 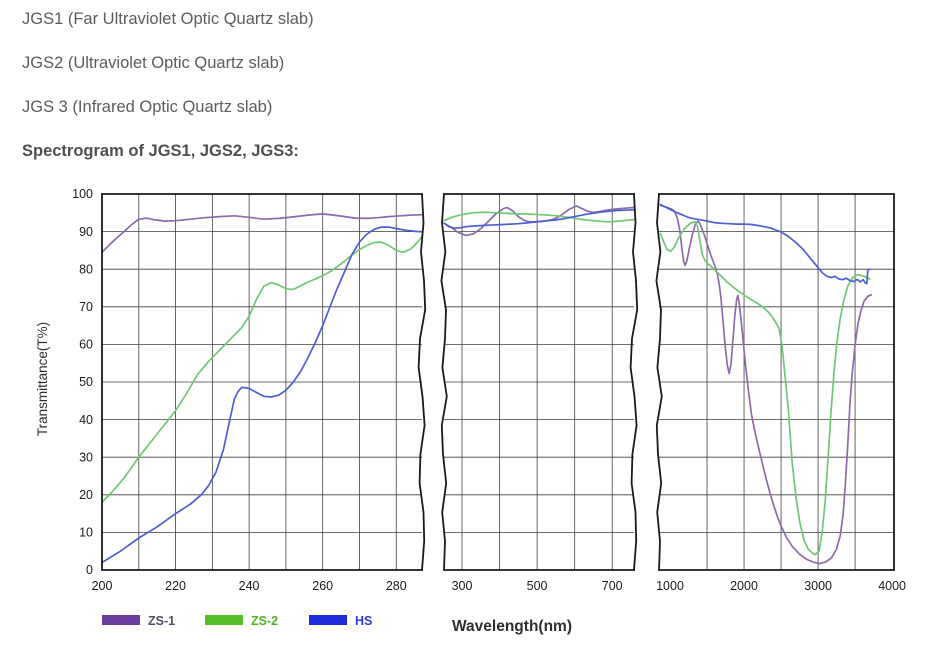 What do you see at coordinates (818, 586) in the screenshot?
I see `x-axis-tick-label: 3000` at bounding box center [818, 586].